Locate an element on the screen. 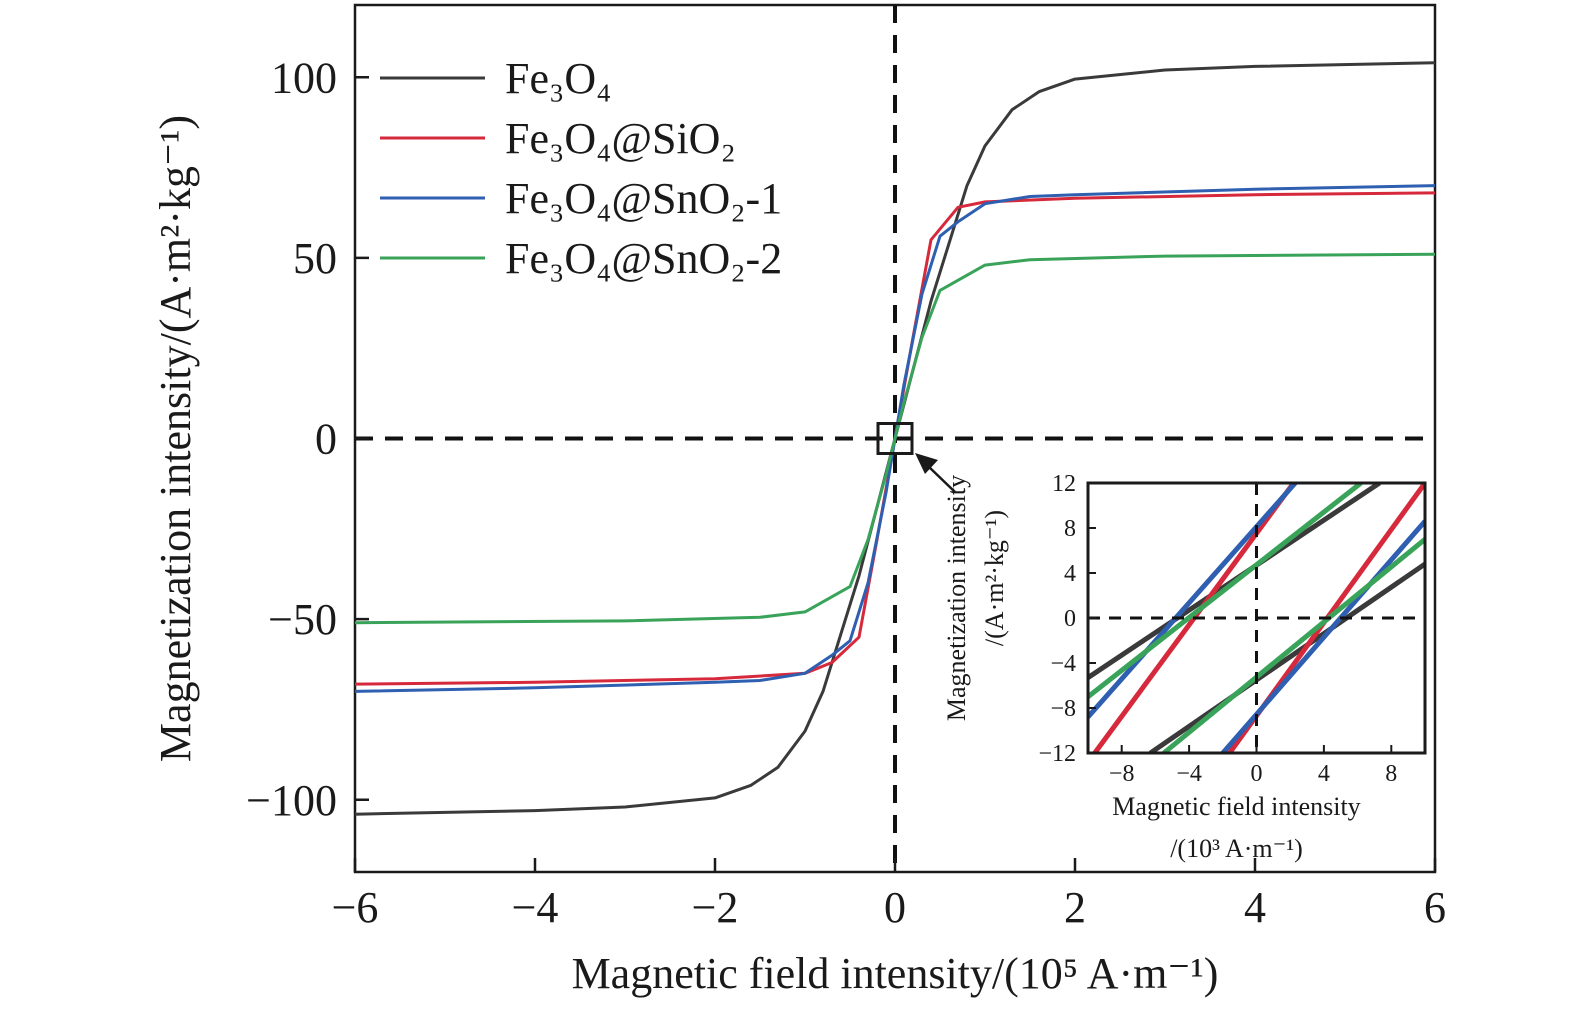 The height and width of the screenshot is (1012, 1575). inset-y-tick-label: 0 is located at coordinates (1070, 619).